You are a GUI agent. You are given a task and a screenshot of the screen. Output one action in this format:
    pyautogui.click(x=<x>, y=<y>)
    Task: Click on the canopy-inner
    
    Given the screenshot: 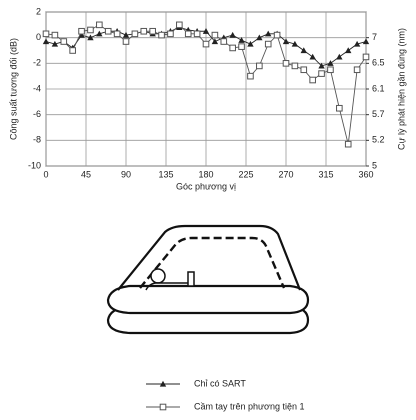 What is the action you would take?
    pyautogui.click(x=212, y=262)
    